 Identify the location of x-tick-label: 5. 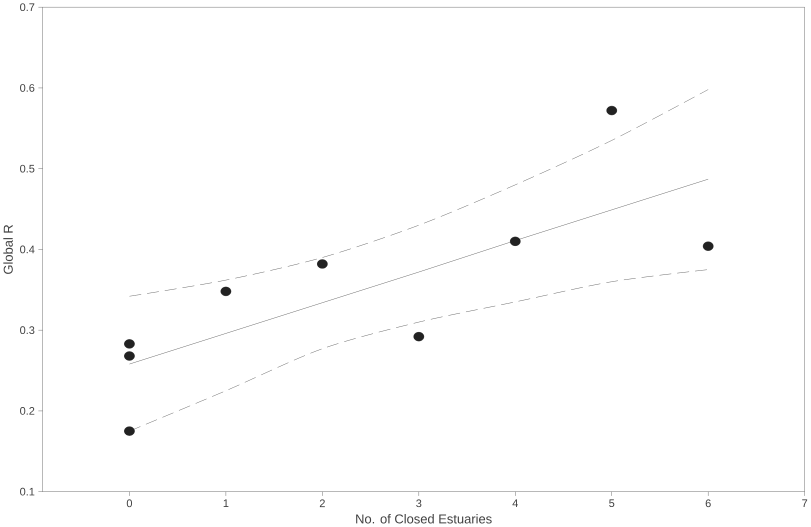
(611, 504).